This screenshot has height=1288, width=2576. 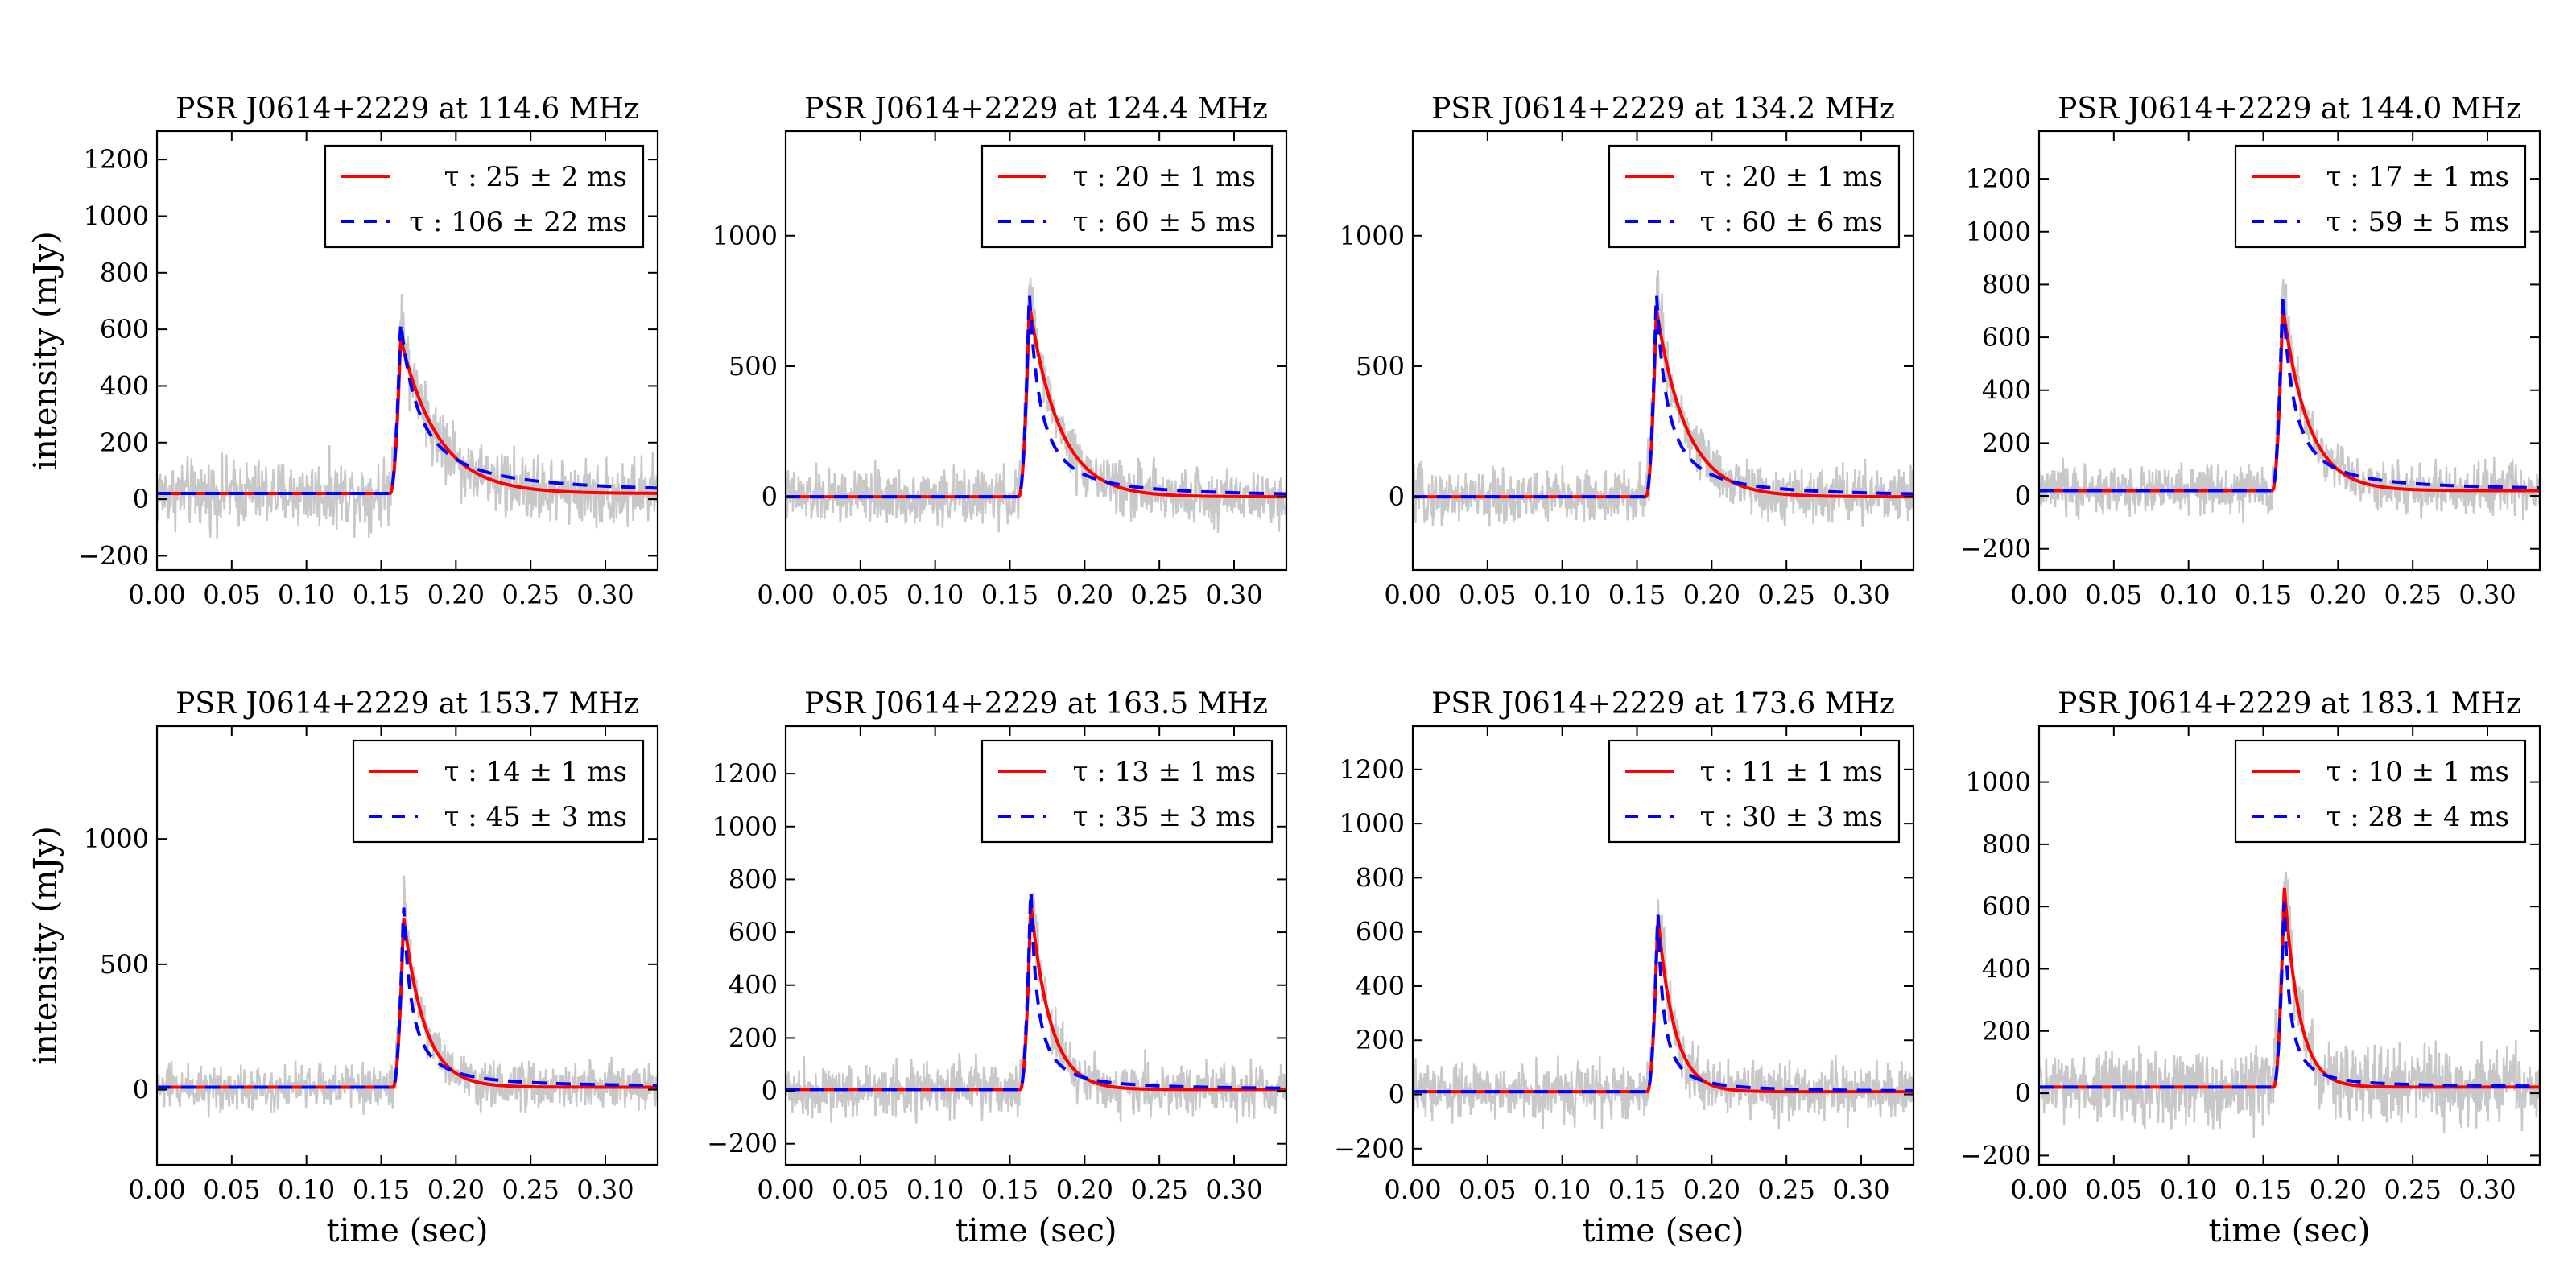 What do you see at coordinates (1164, 817) in the screenshot?
I see `legend-label: τ : 35 ± 3 ms` at bounding box center [1164, 817].